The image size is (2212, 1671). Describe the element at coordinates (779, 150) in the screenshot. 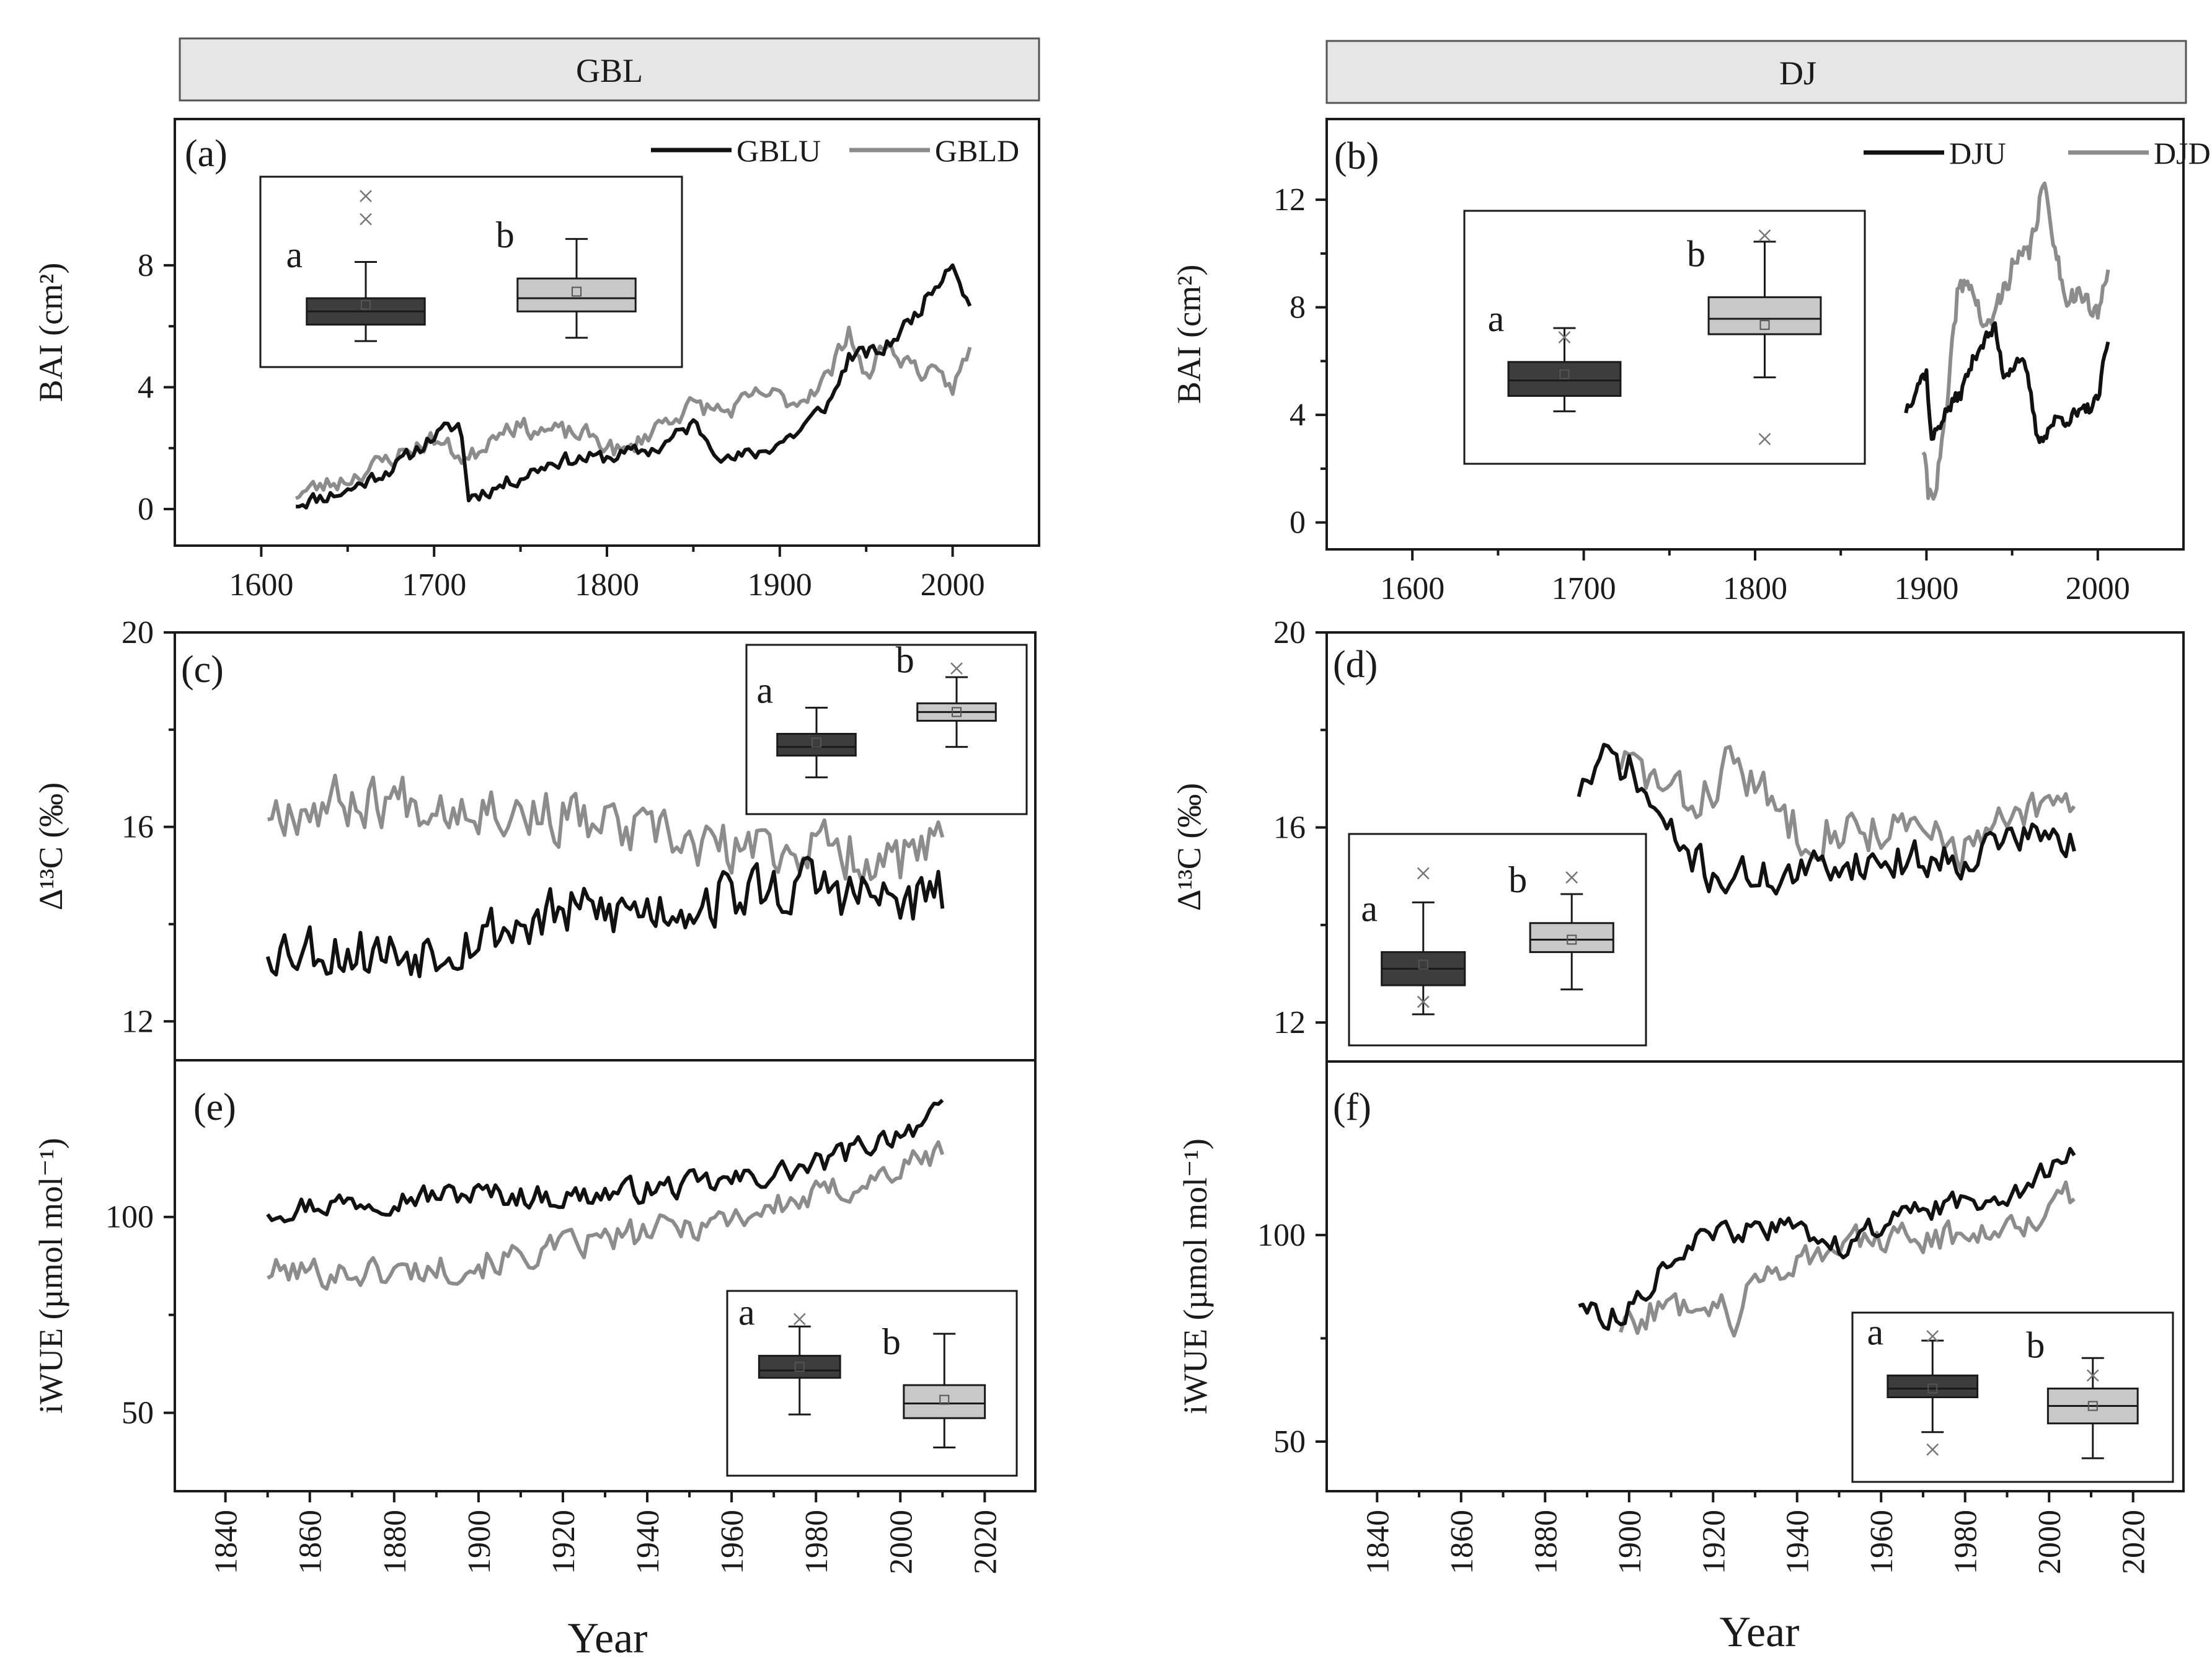

I see `legend-entry: GBLU` at that location.